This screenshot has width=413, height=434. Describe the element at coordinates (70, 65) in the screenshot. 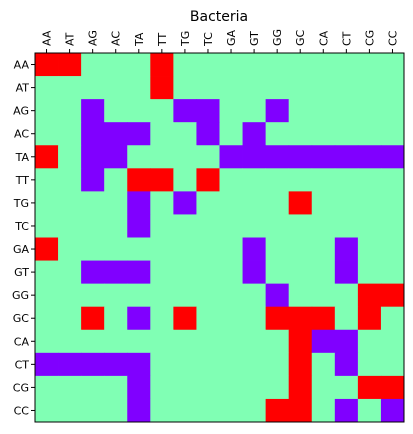

I see `heatmap-cell-AA-AT` at that location.